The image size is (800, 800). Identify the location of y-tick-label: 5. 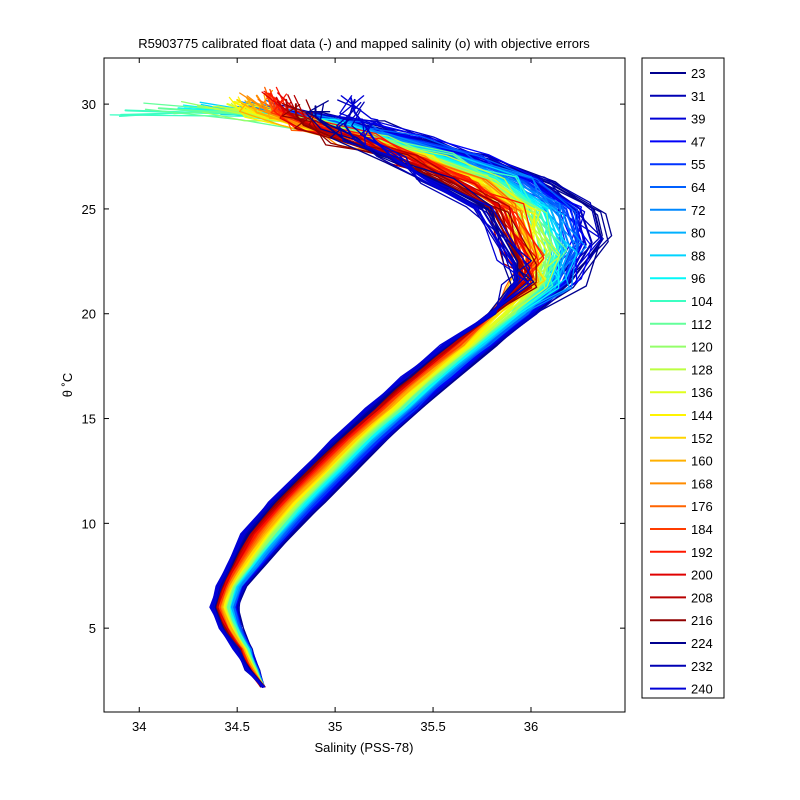
(92, 628).